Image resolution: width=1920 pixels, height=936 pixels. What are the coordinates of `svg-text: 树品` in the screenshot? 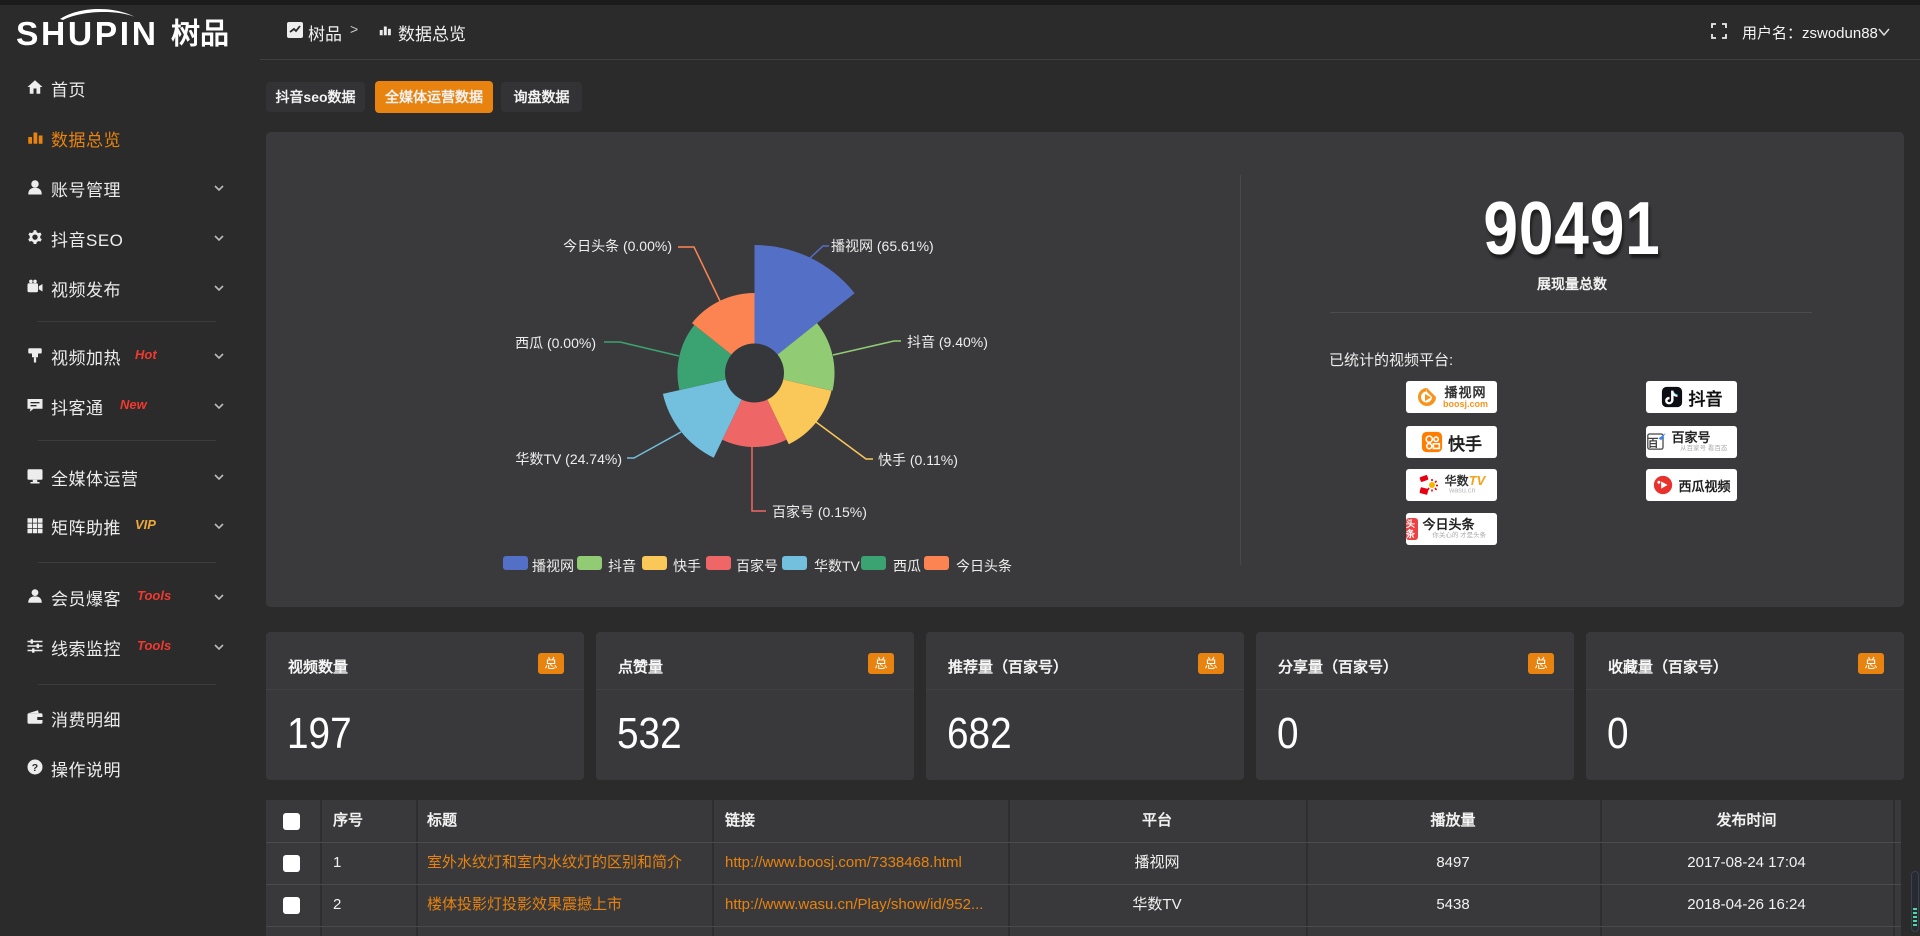 It's located at (200, 34).